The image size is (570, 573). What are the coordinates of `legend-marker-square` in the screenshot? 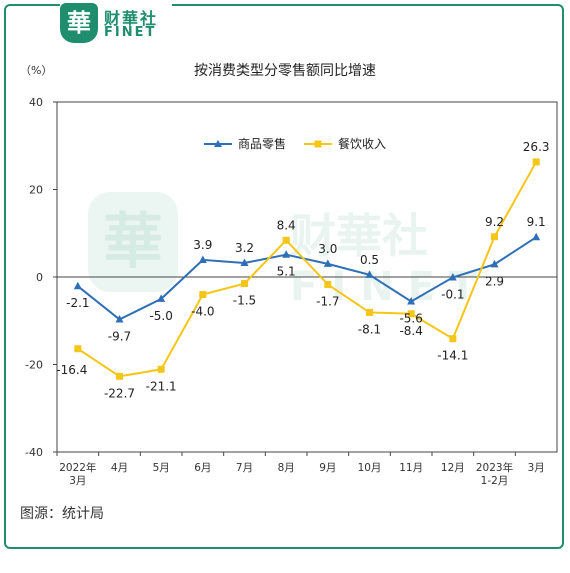 It's located at (318, 144).